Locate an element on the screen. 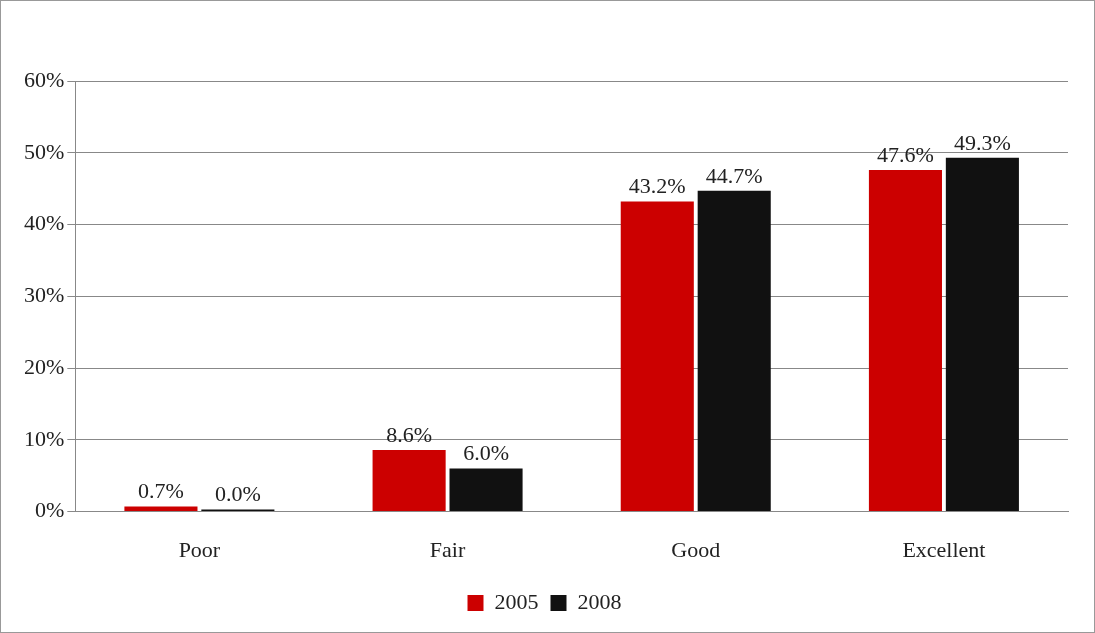 Image resolution: width=1095 pixels, height=633 pixels. data-label: 44.7% is located at coordinates (734, 175).